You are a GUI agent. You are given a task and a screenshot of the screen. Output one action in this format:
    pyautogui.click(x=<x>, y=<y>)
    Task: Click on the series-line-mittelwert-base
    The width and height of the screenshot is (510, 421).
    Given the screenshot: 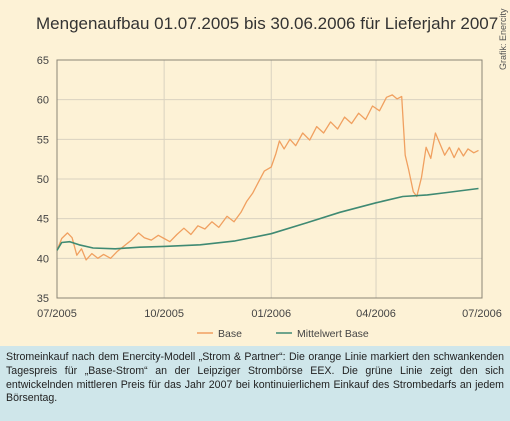 What is the action you would take?
    pyautogui.click(x=267, y=219)
    